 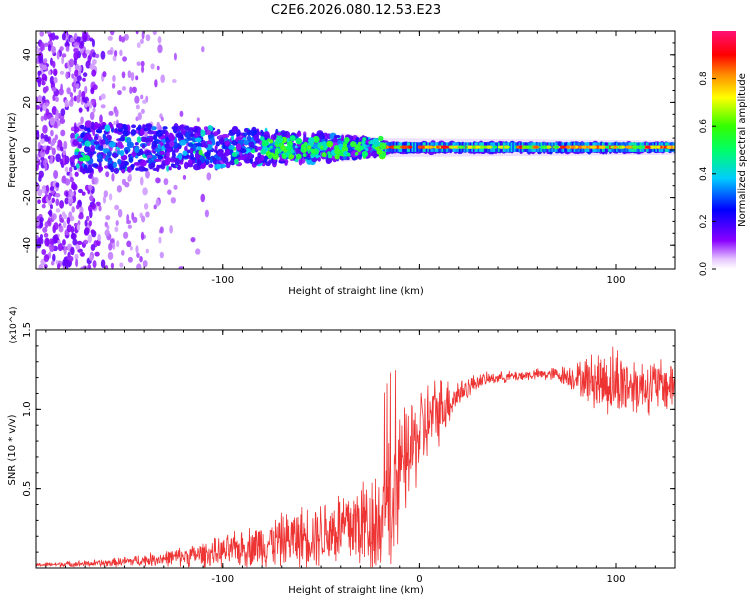 What do you see at coordinates (704, 78) in the screenshot?
I see `colorbar-tick-label: 0.8` at bounding box center [704, 78].